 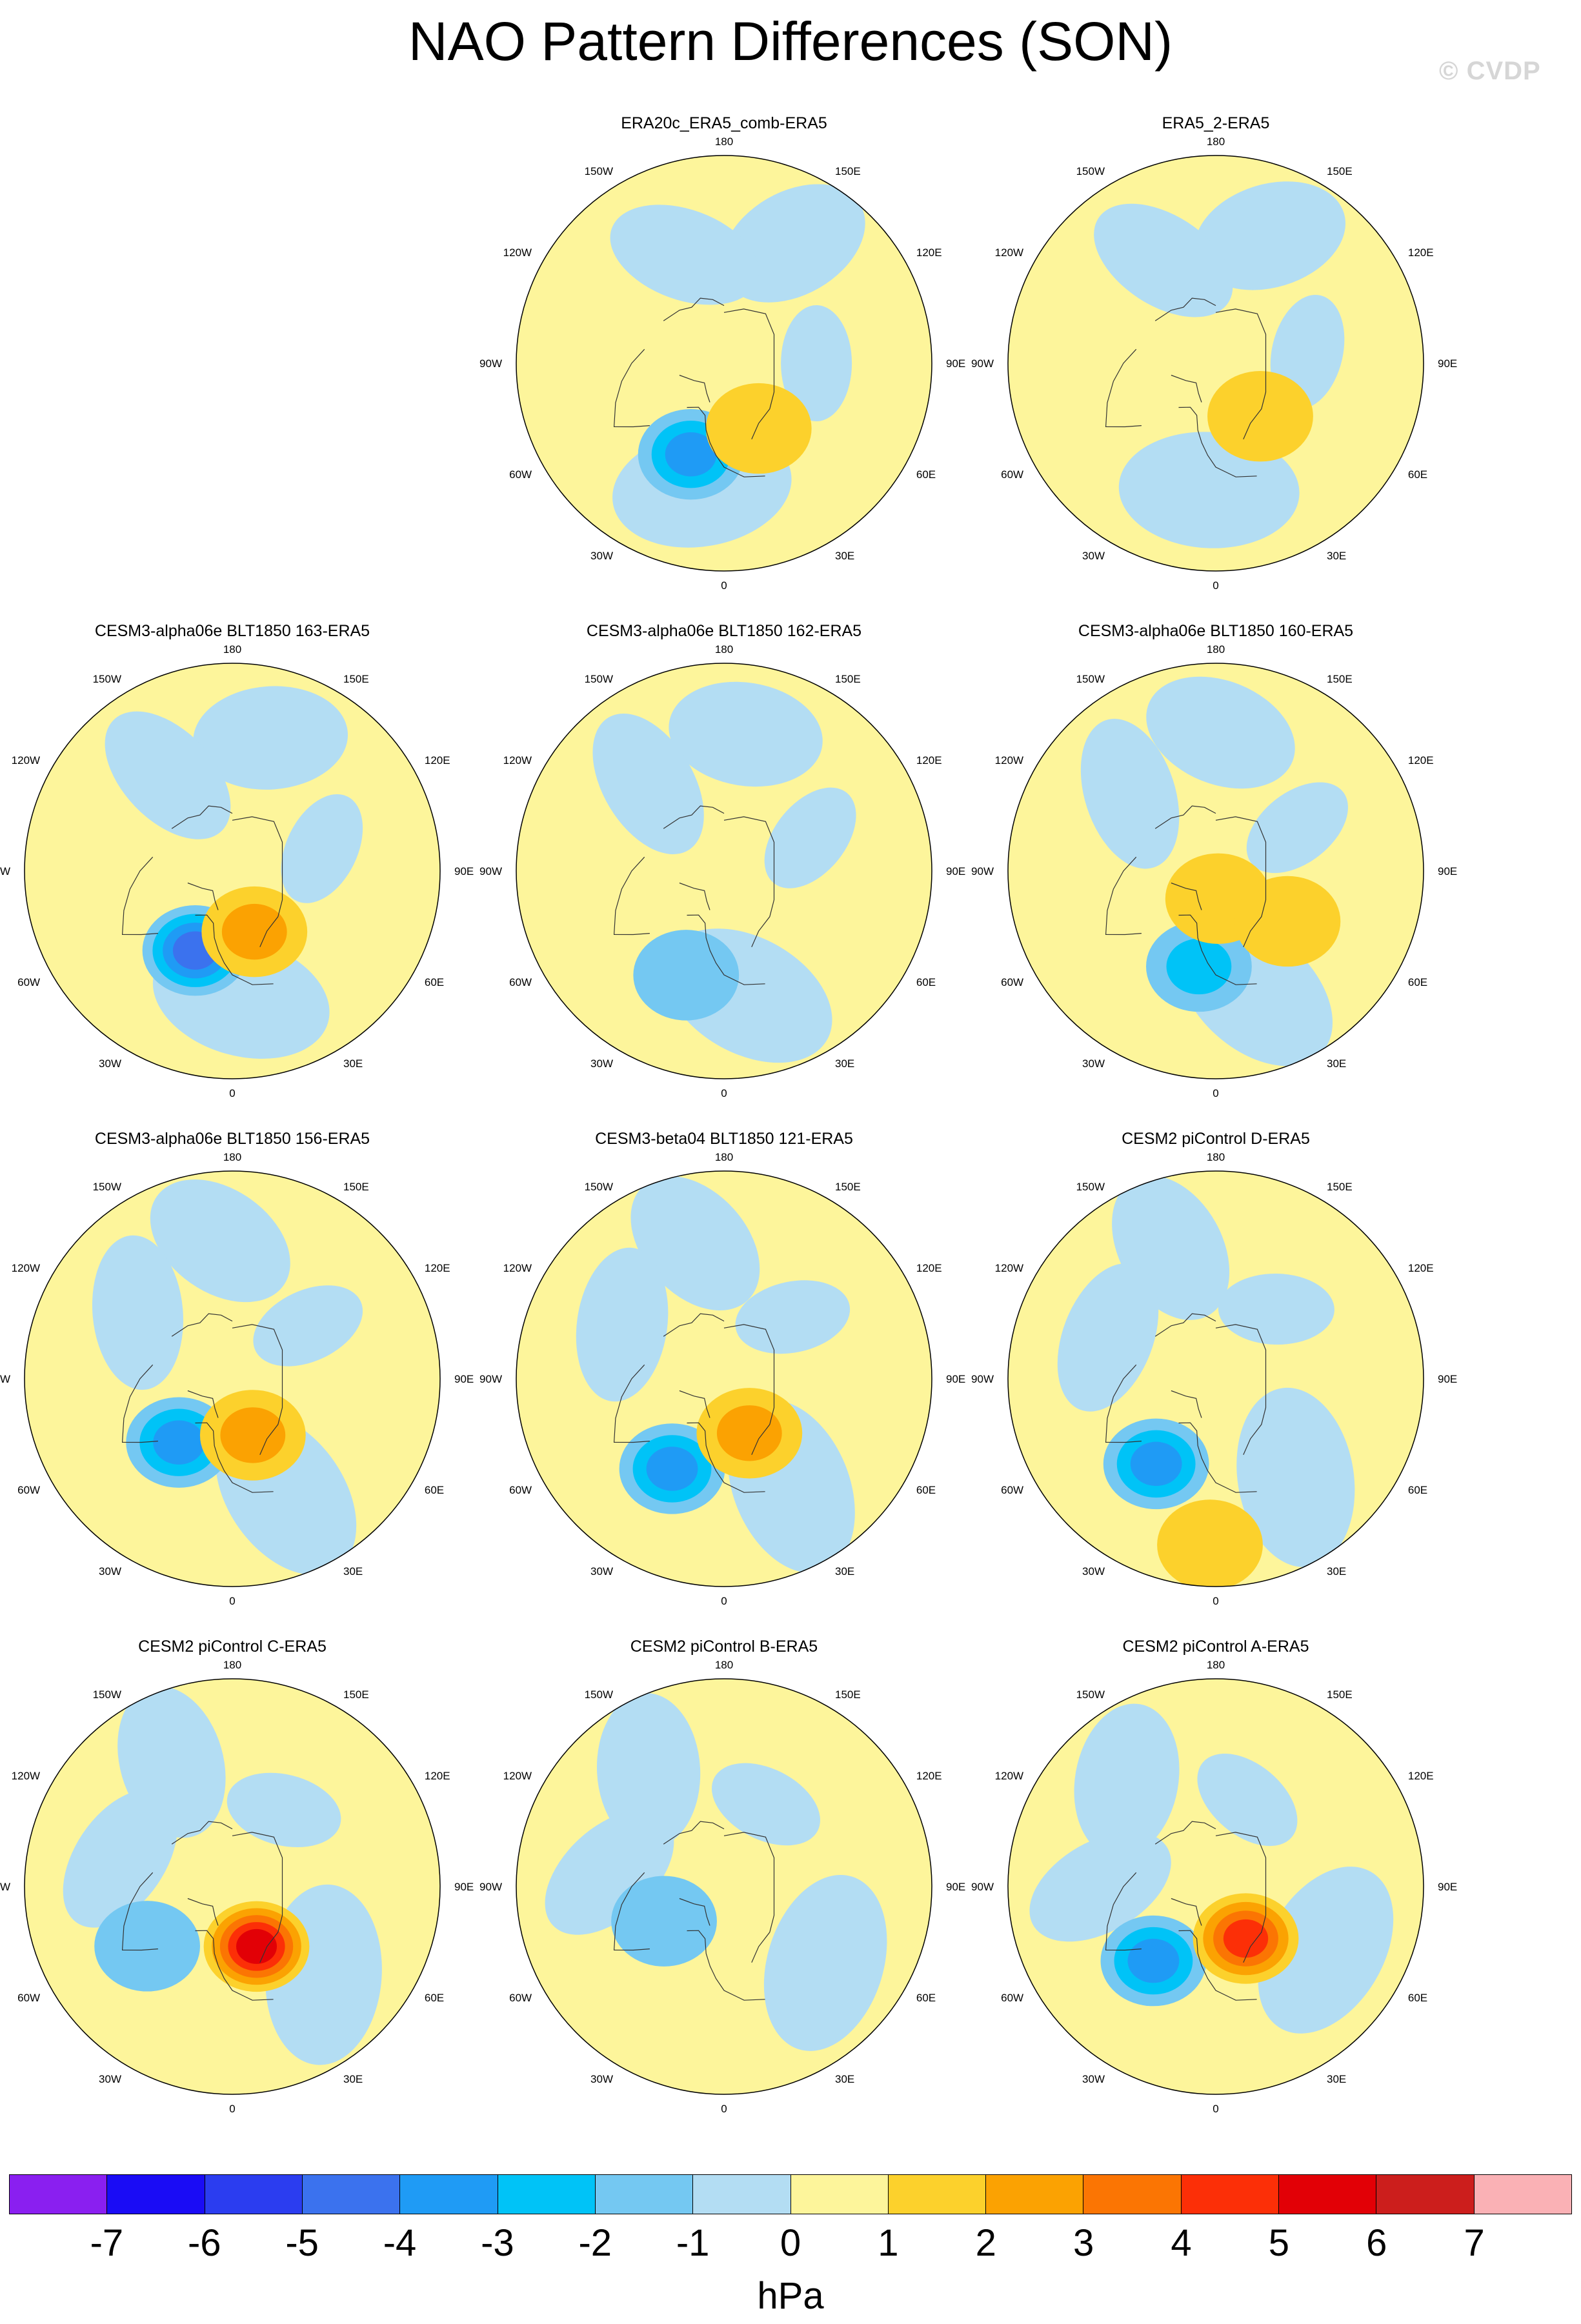 I want to click on panel-title: CESM2 piControl C-ERA5, so click(x=232, y=1647).